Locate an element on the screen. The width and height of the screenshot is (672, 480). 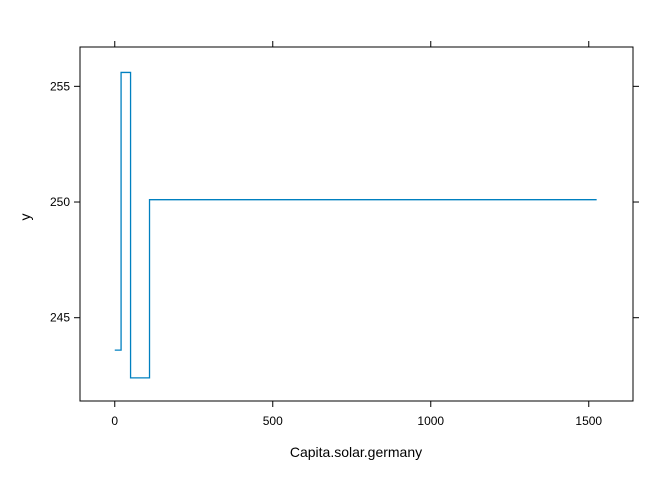
x-tick-label: 1500 is located at coordinates (588, 421).